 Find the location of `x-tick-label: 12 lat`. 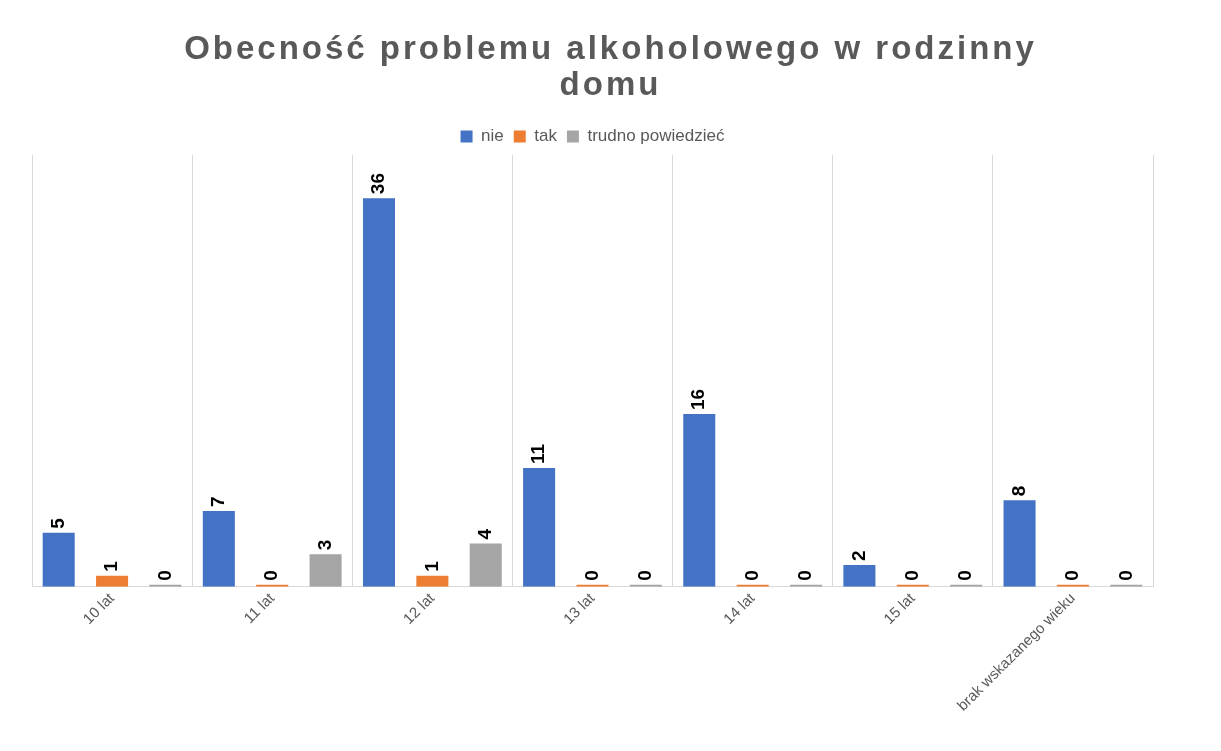

x-tick-label: 12 lat is located at coordinates (418, 608).